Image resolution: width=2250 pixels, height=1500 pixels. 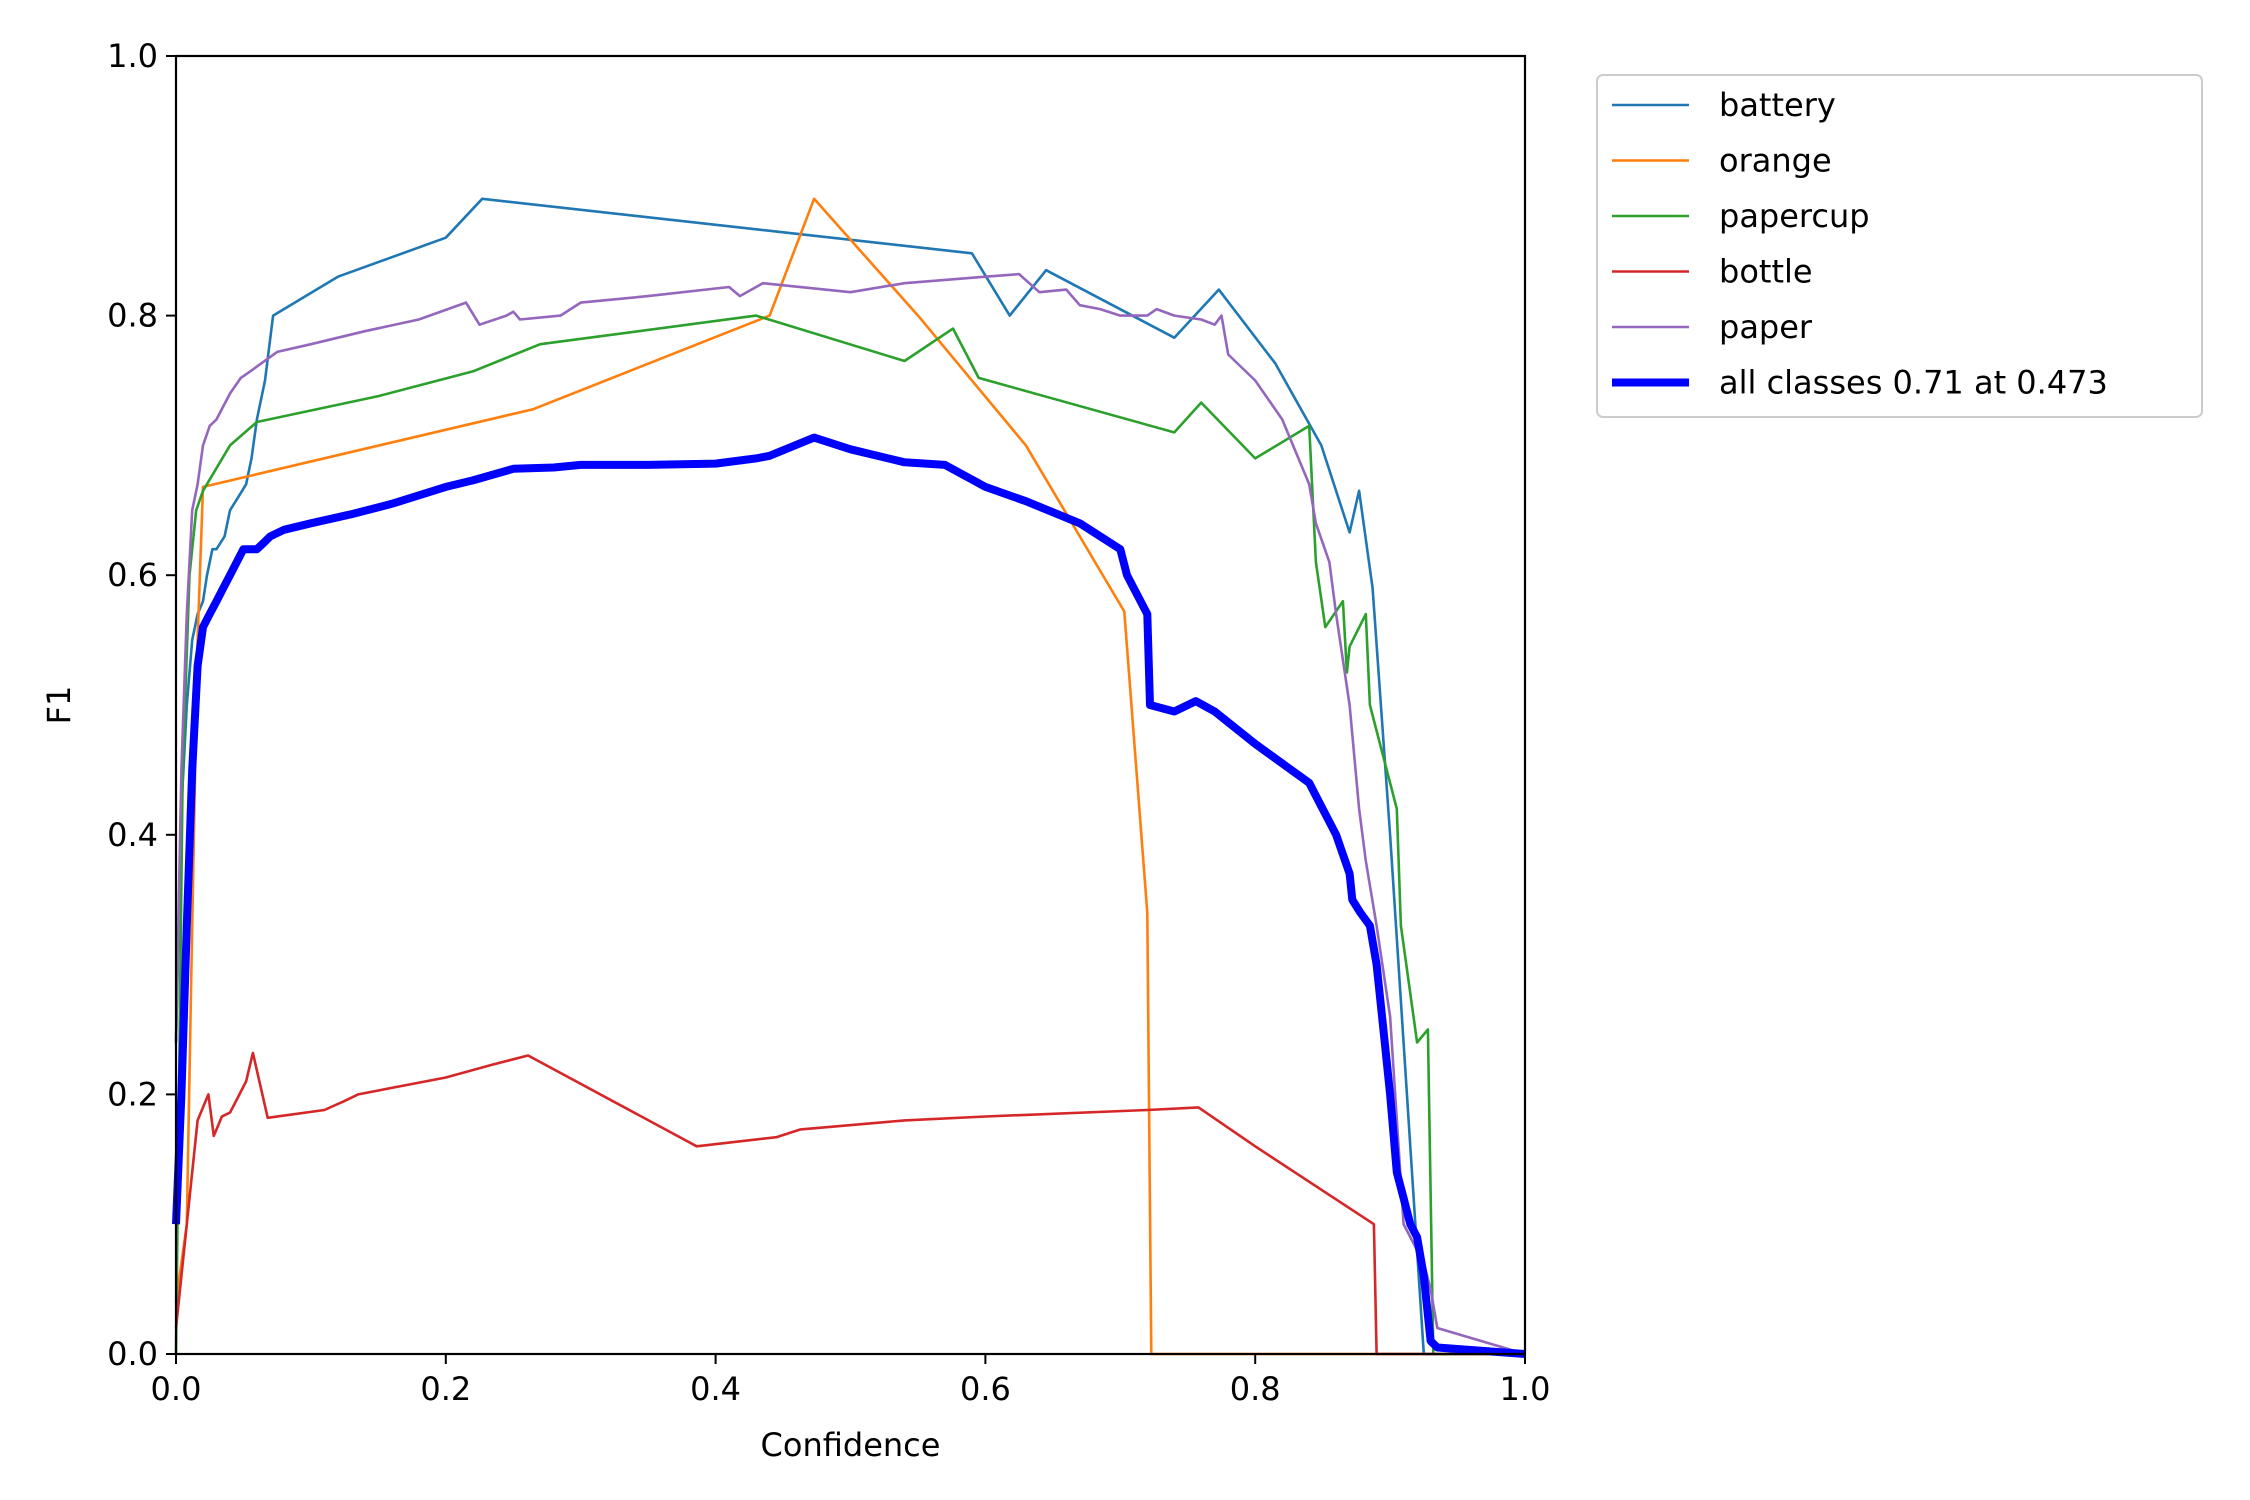 I want to click on y-tick-label: 1.0, so click(x=132, y=56).